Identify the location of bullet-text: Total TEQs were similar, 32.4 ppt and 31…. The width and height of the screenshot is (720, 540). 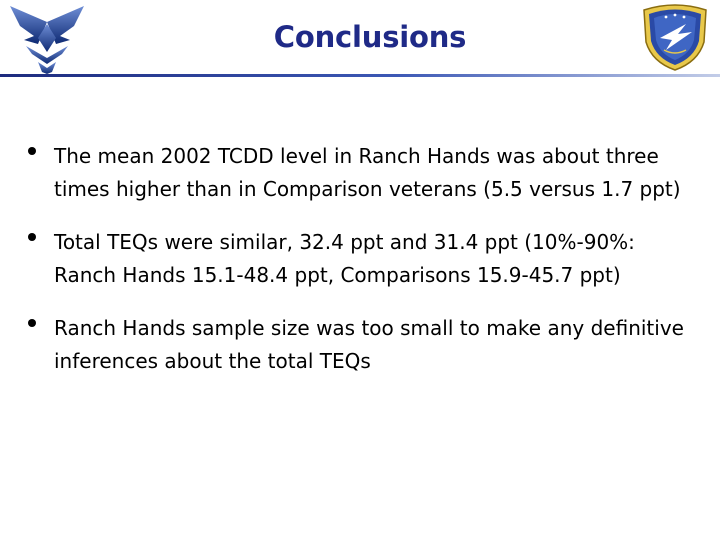
(344, 258).